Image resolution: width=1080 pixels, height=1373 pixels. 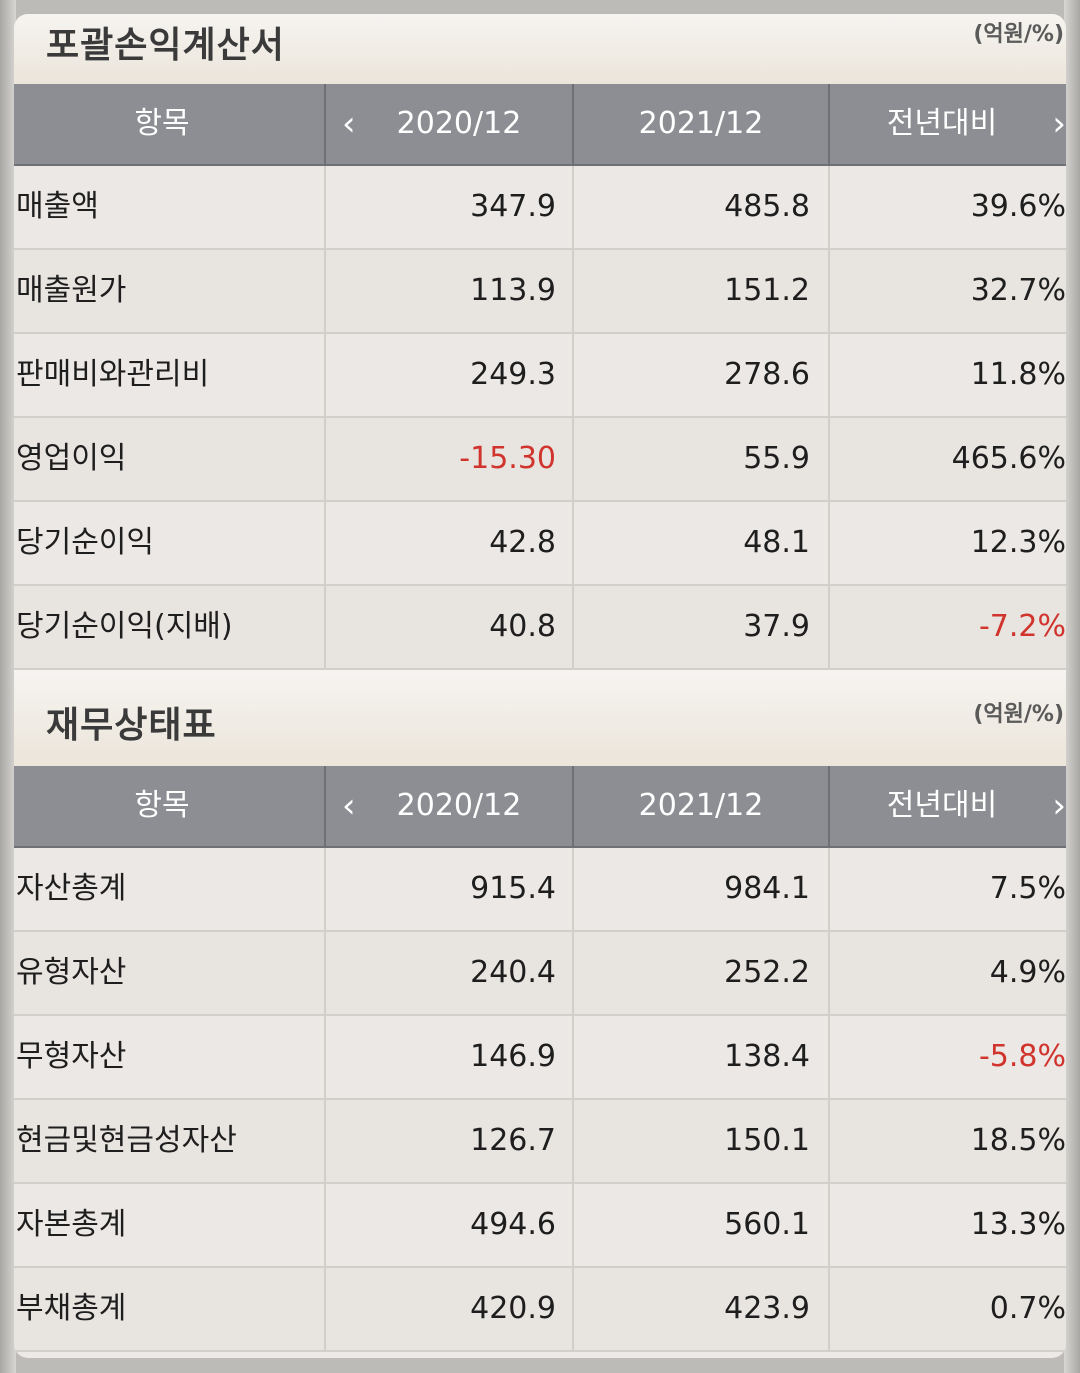 What do you see at coordinates (947, 1057) in the screenshot?
I see `row-change: -5.8%` at bounding box center [947, 1057].